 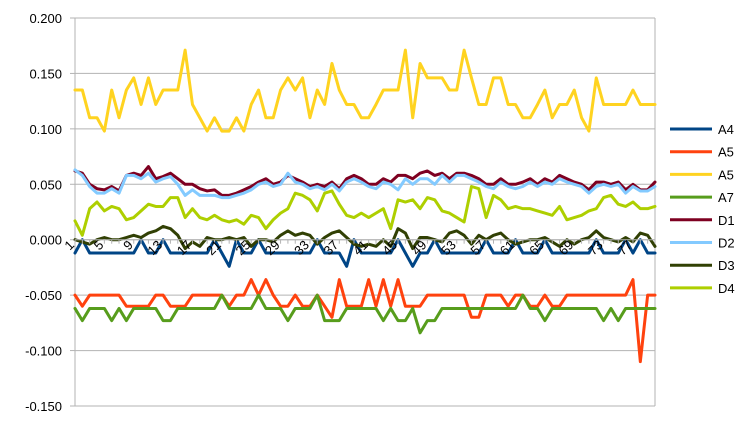 What do you see at coordinates (43, 406) in the screenshot?
I see `y-tick-label: -0.150` at bounding box center [43, 406].